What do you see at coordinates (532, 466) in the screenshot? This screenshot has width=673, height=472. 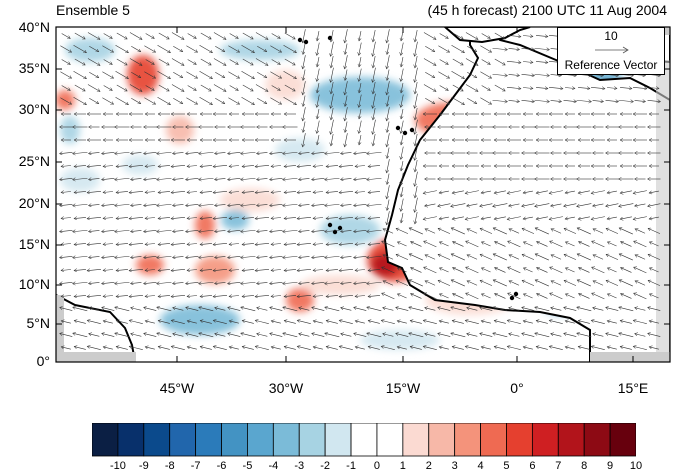 I see `colorbar-tick-label: 6` at bounding box center [532, 466].